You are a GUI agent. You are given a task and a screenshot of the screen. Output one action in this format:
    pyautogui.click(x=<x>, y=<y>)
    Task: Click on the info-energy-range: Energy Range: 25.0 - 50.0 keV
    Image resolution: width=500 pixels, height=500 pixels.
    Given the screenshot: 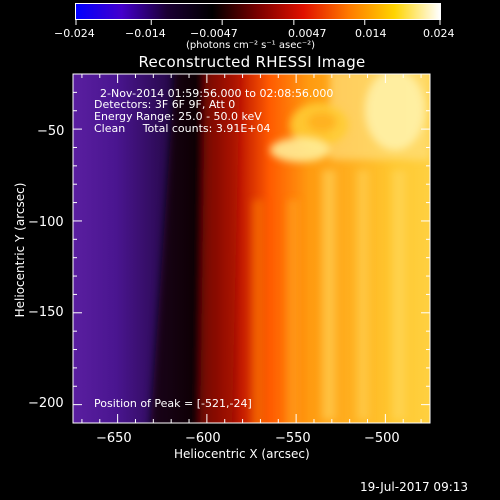 What is the action you would take?
    pyautogui.click(x=178, y=116)
    